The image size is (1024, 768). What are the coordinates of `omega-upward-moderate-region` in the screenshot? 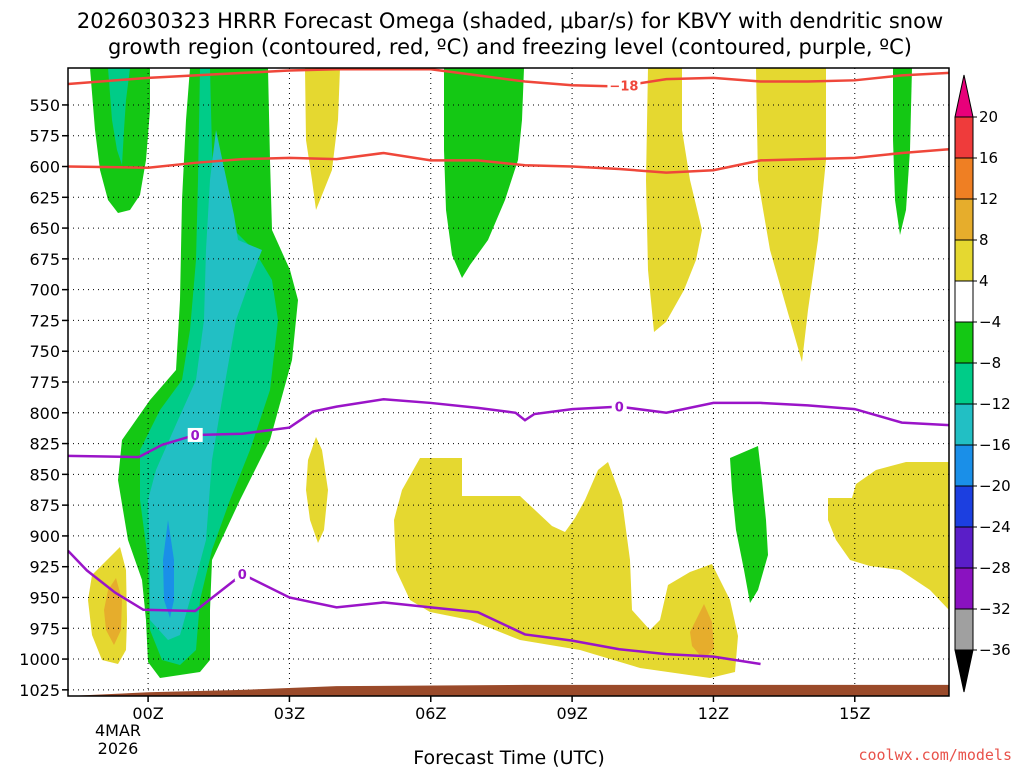 It's located at (119, 116).